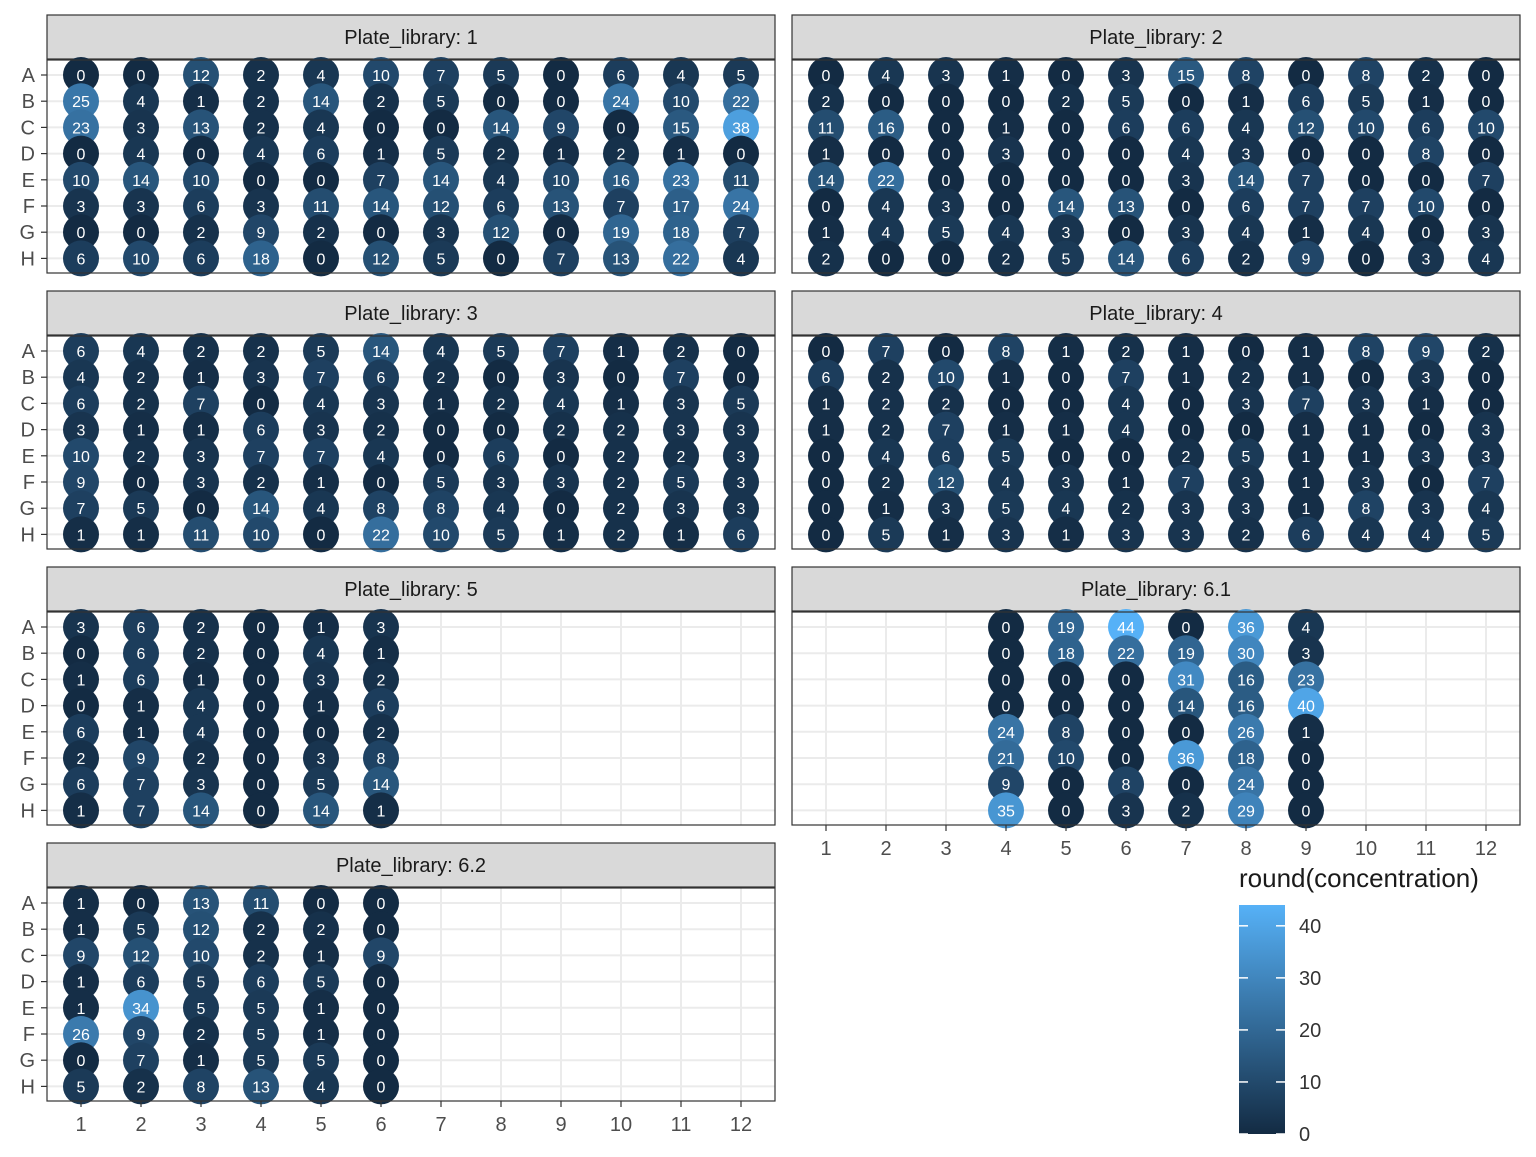 This screenshot has height=1157, width=1536. Describe the element at coordinates (1366, 849) in the screenshot. I see `x-tick-label: 10` at that location.